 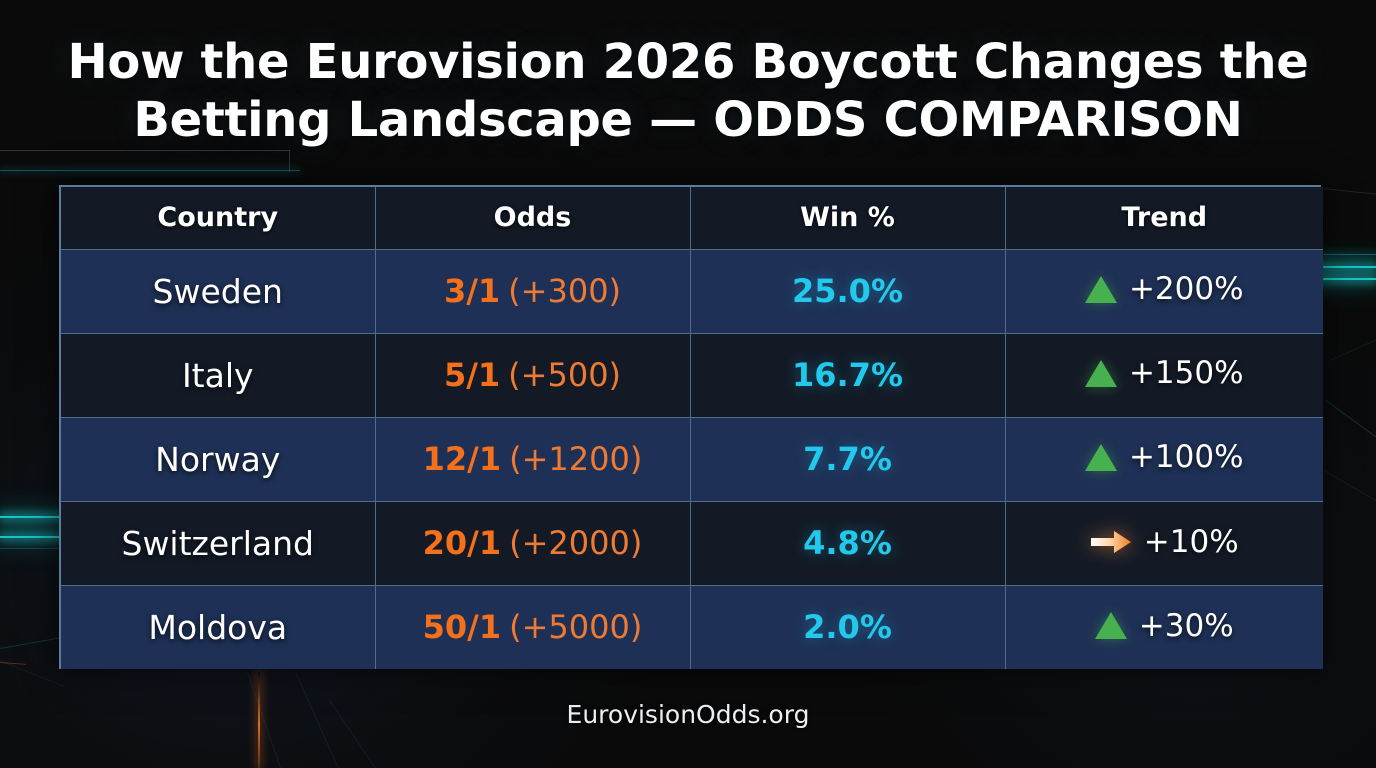 What do you see at coordinates (31, 517) in the screenshot?
I see `decor-glow-line-left-a` at bounding box center [31, 517].